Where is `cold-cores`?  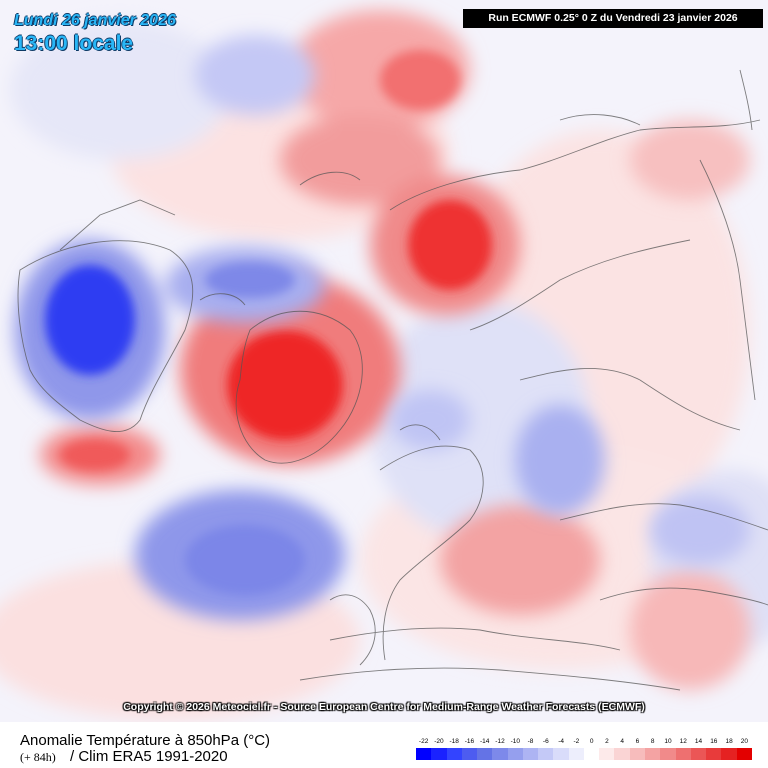
cold-cores is located at coordinates (175, 428).